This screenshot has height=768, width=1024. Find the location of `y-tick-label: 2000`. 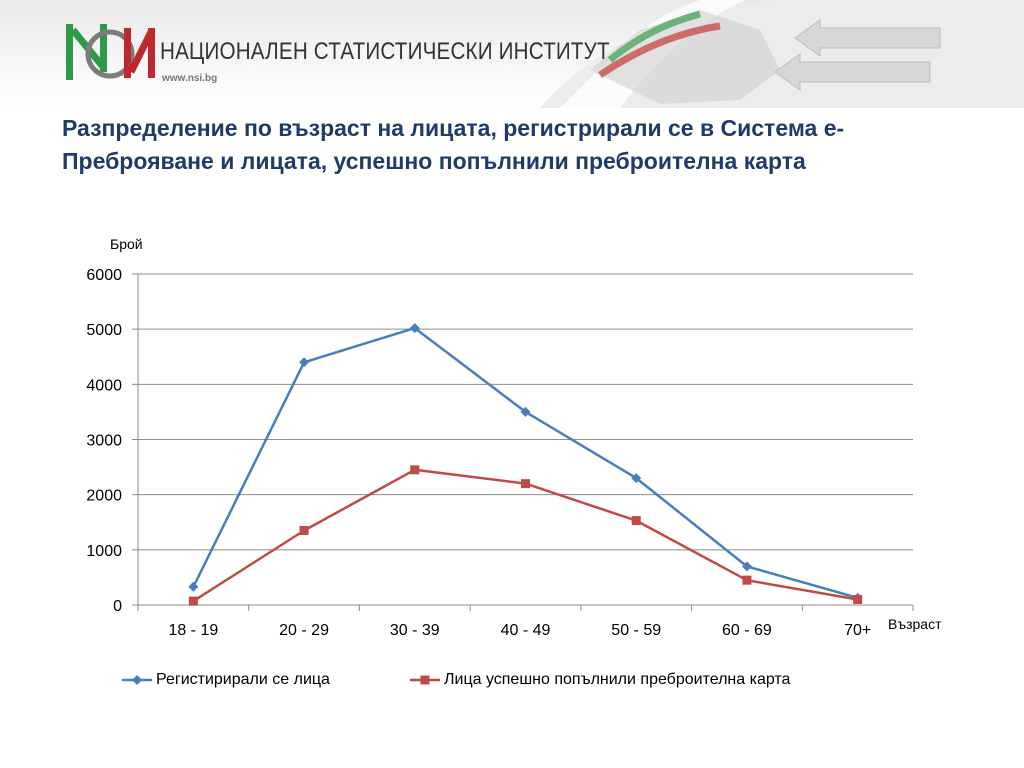

y-tick-label: 2000 is located at coordinates (104, 496).